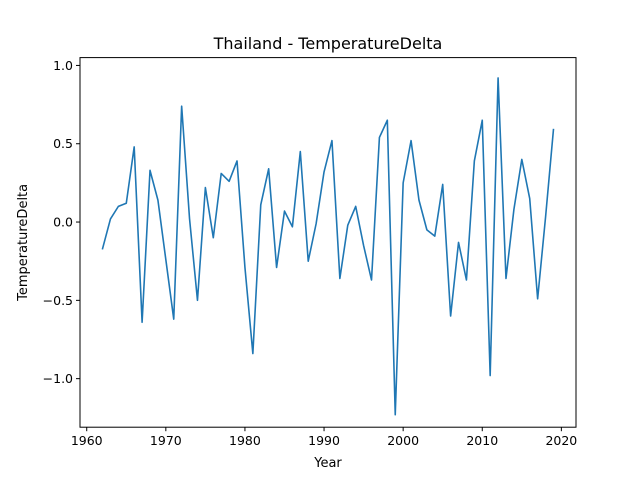  I want to click on y-axis: −1.0 −0.5 0.0 0.5 1.0, so click(61, 222).